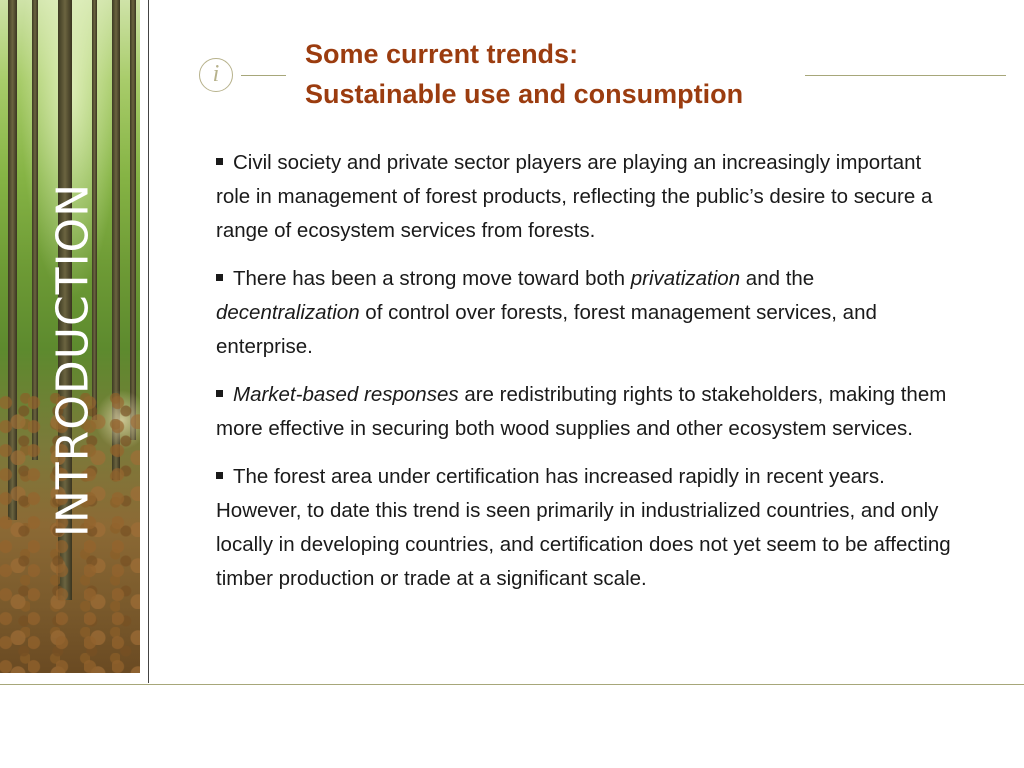 The height and width of the screenshot is (768, 1024). I want to click on forest-photo: INTRODUCTION, so click(70, 336).